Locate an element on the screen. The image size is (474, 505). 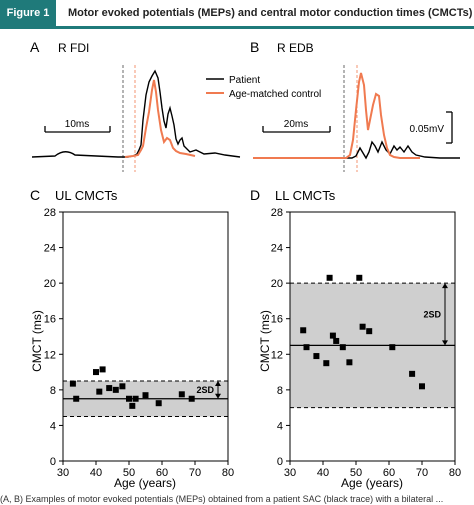
panel-c-xtick-label: 80 is located at coordinates (228, 473).